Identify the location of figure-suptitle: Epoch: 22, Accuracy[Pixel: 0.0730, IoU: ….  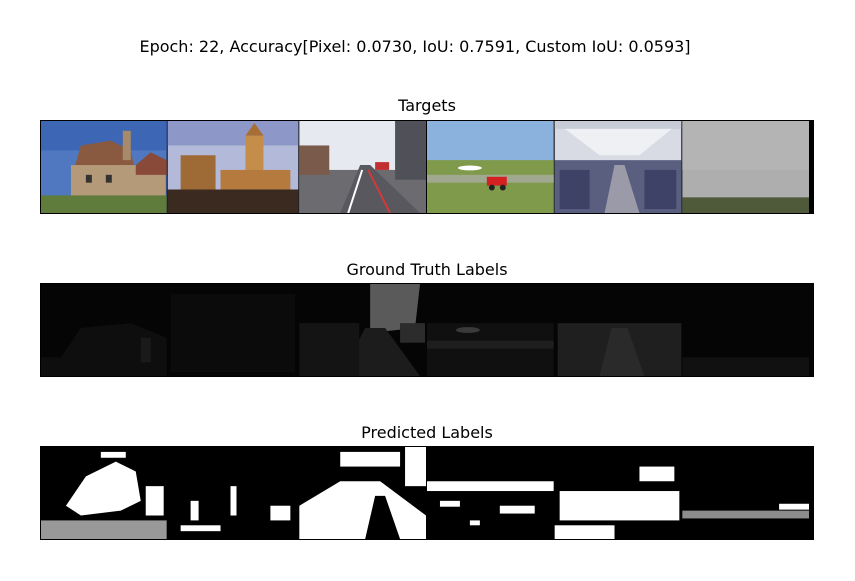
(415, 46).